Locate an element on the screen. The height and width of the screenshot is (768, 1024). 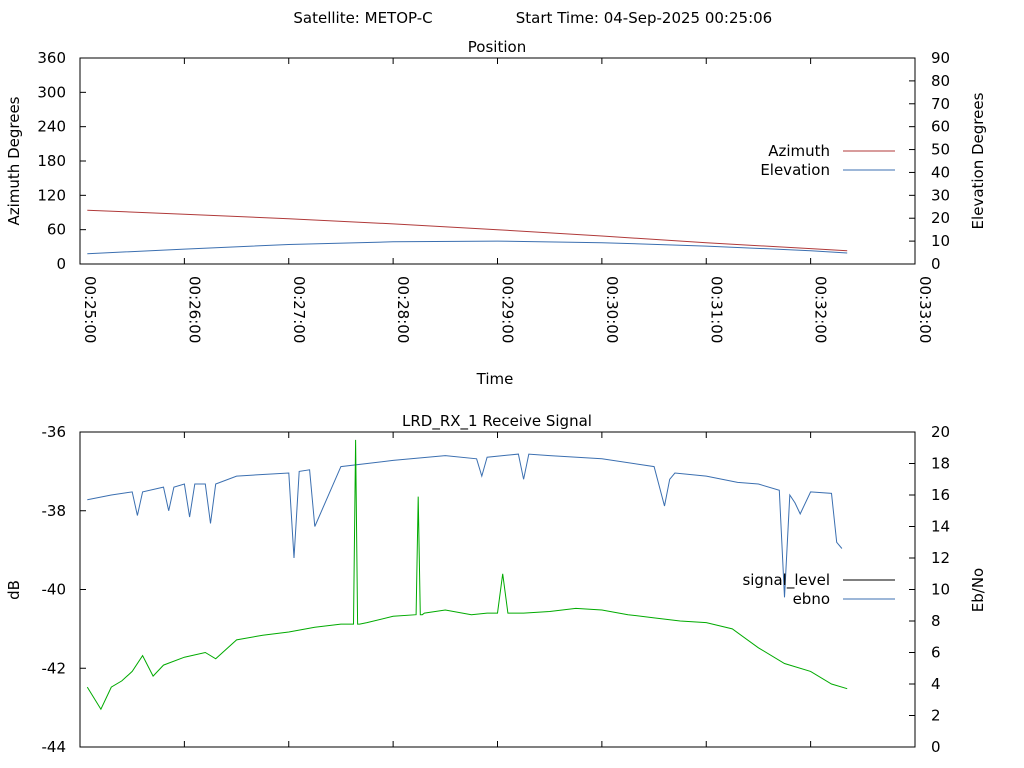
time-axis-label: Time is located at coordinates (495, 379).